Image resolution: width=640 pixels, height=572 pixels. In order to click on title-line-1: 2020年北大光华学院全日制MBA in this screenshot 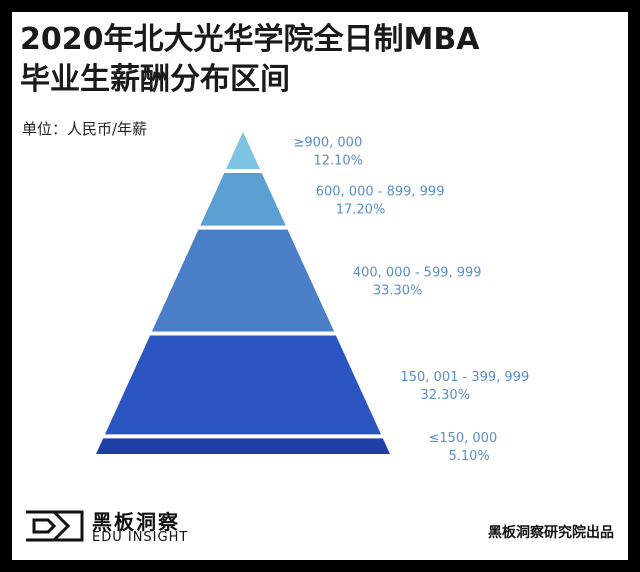, I will do `click(250, 39)`.